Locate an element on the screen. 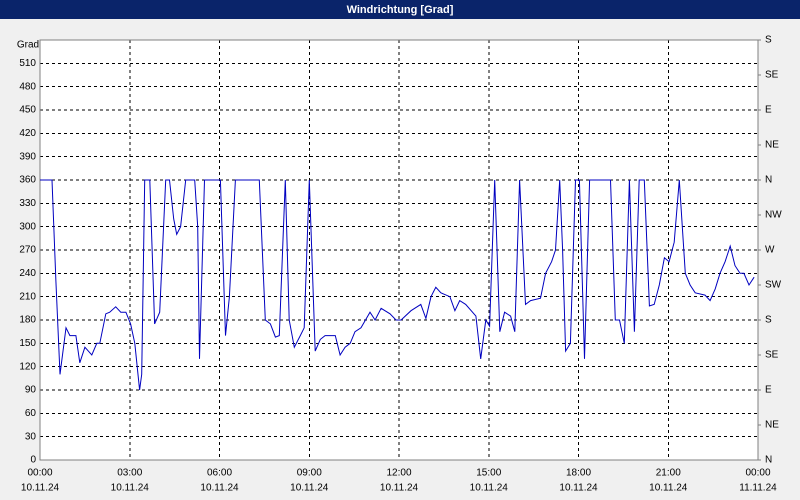 This screenshot has height=500, width=800. title-bar is located at coordinates (400, 9).